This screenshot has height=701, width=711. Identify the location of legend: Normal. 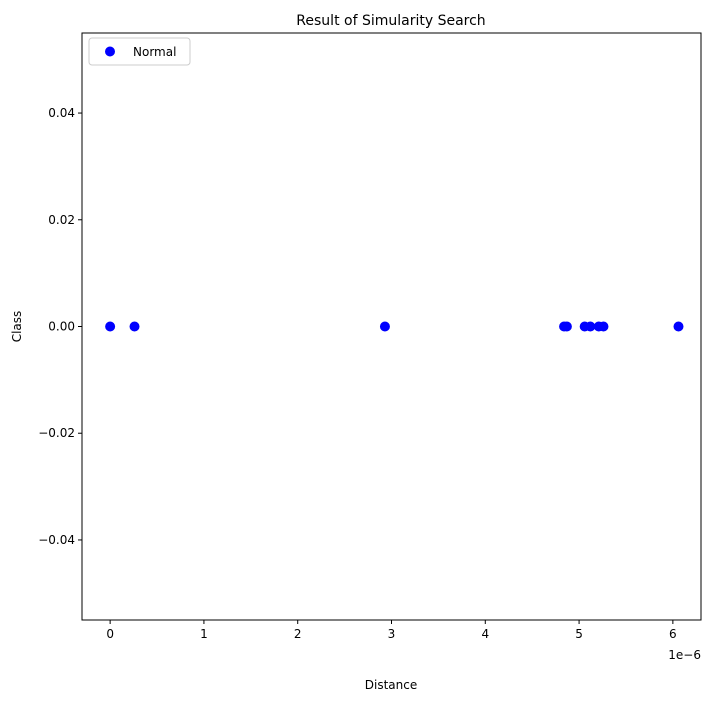
(139, 51).